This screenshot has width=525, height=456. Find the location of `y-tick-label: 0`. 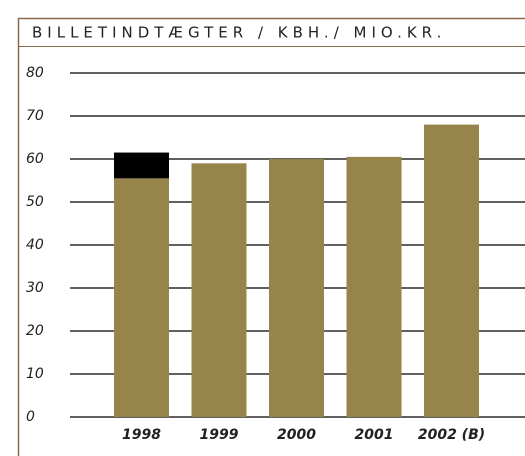

y-tick-label: 0 is located at coordinates (30, 417).